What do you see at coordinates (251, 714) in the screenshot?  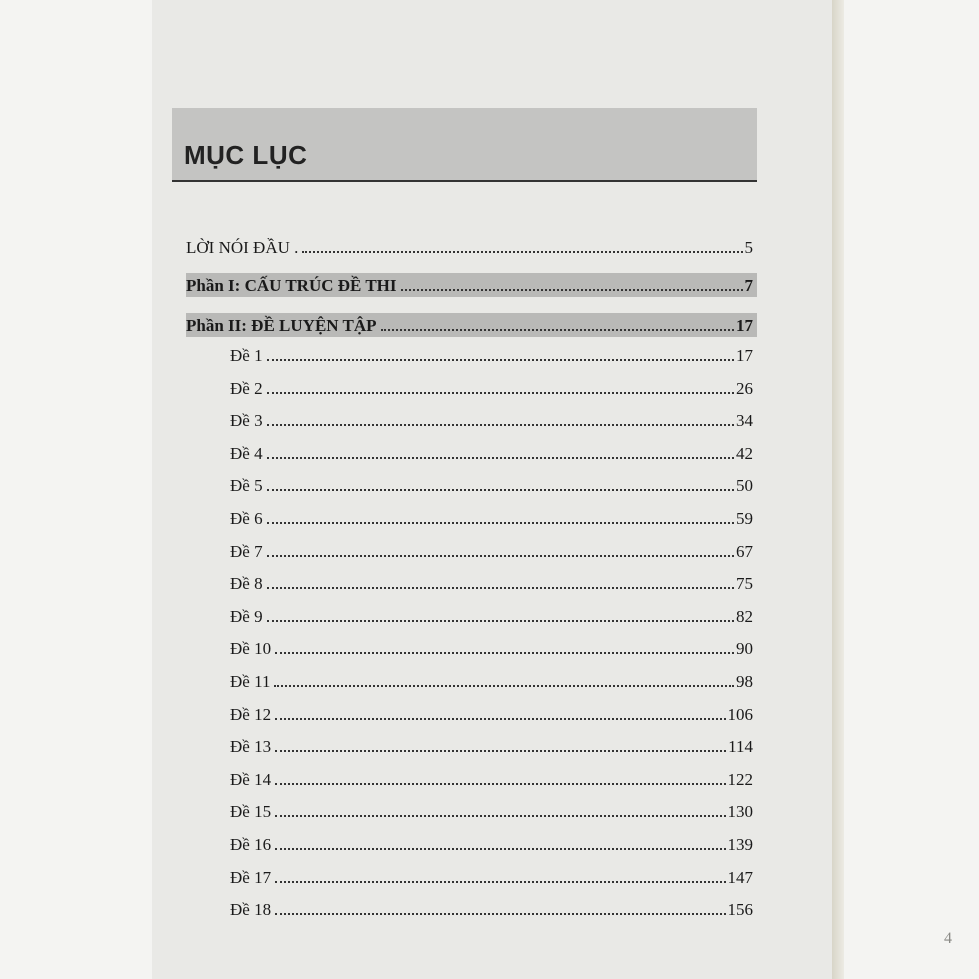 I see `entry-label: Đề 12` at bounding box center [251, 714].